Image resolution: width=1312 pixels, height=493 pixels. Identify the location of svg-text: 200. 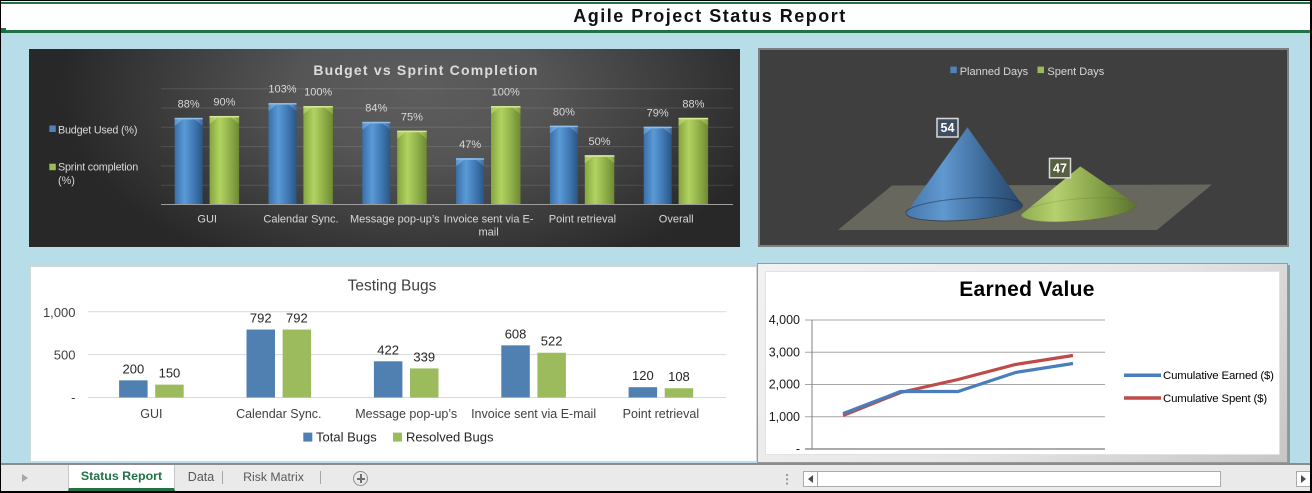
(133, 368).